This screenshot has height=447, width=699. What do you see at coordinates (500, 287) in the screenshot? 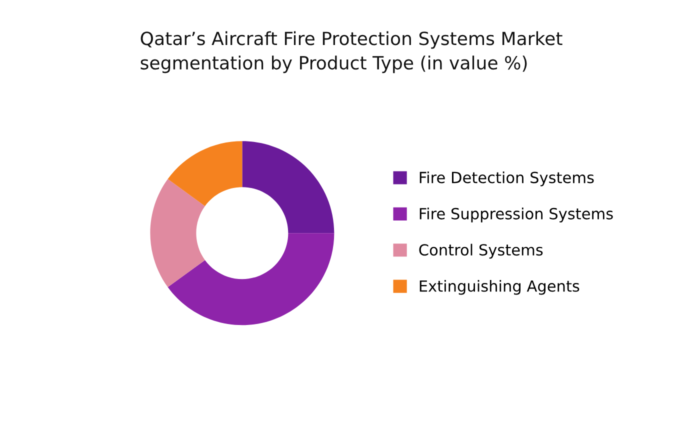
I see `legend-label: Extinguishing Agents` at bounding box center [500, 287].